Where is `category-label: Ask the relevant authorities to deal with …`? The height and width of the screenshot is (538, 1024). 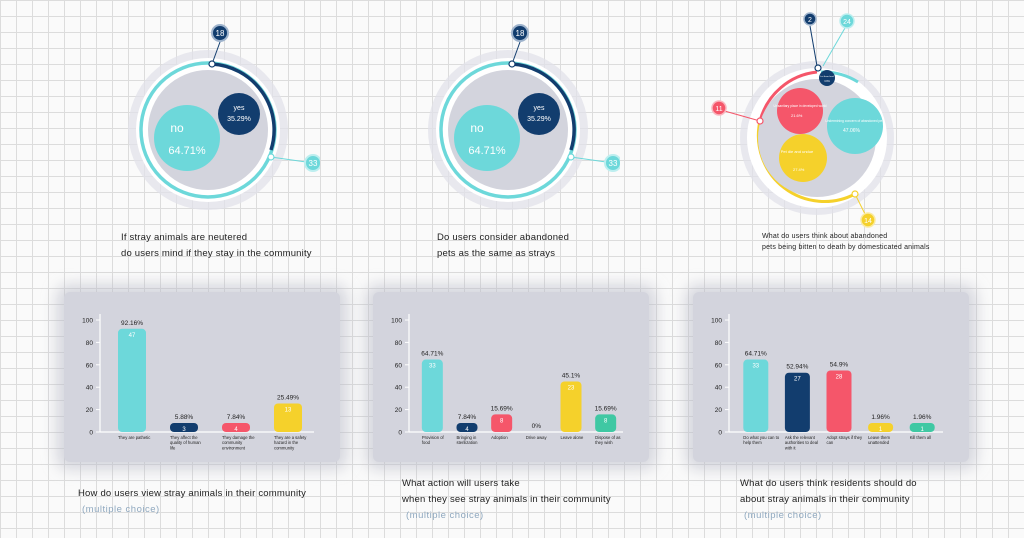 category-label: Ask the relevant authorities to deal with … is located at coordinates (801, 442).